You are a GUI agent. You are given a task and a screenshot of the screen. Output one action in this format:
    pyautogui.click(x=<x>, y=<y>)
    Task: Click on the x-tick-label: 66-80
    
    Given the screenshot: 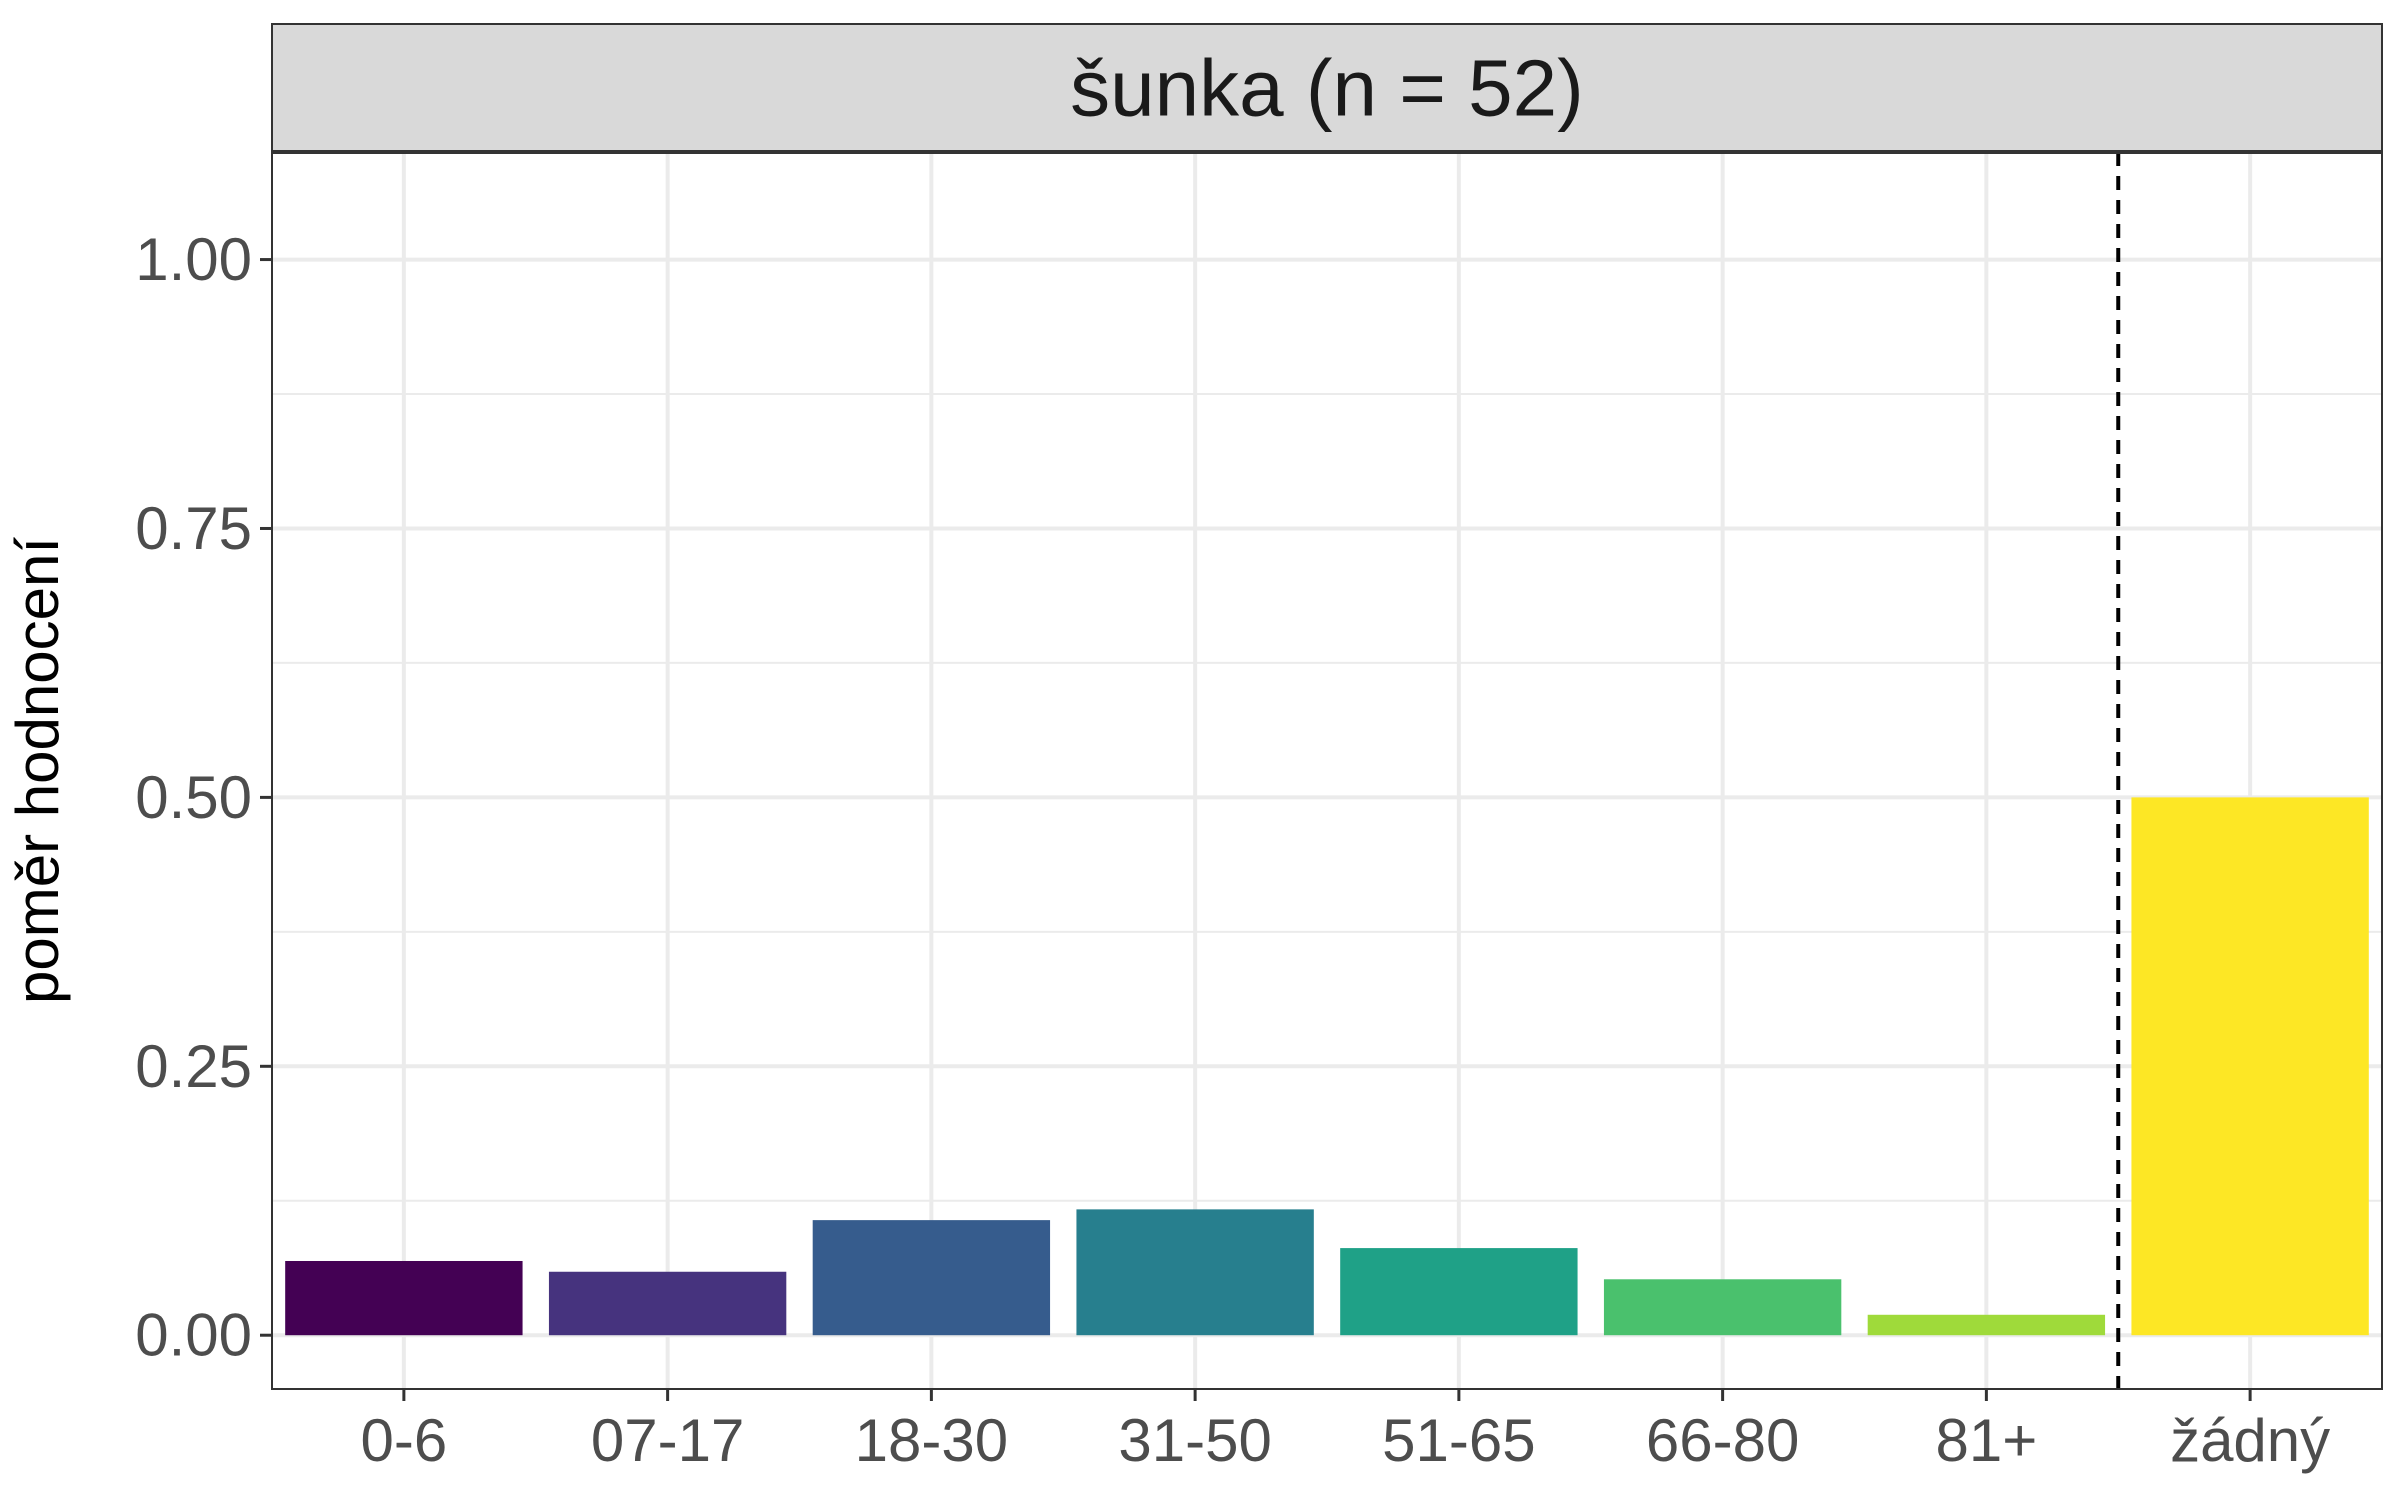 What is the action you would take?
    pyautogui.click(x=1722, y=1440)
    